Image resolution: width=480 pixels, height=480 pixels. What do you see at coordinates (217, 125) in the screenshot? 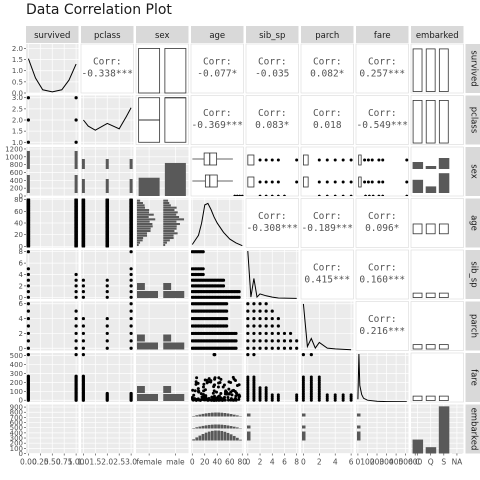
I see `correlation-value: -0.369***` at bounding box center [217, 125].